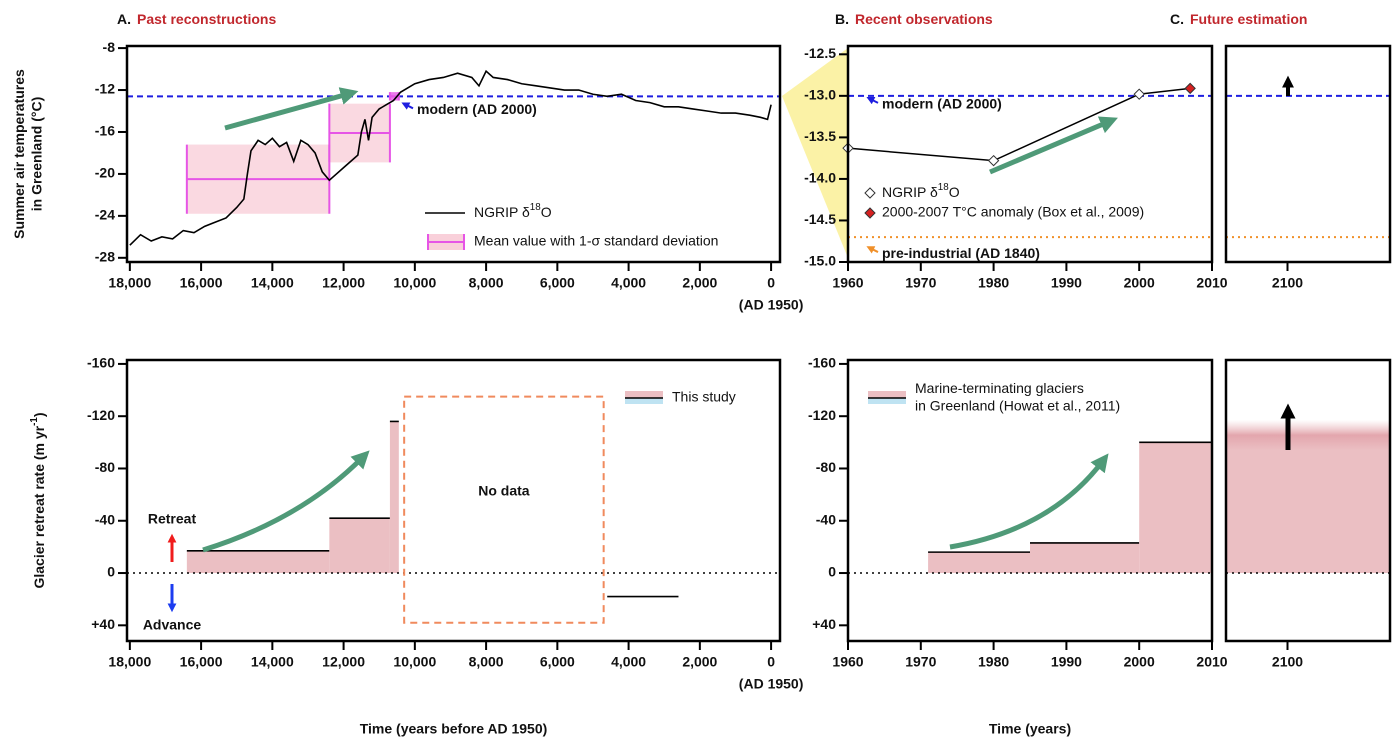 This screenshot has width=1400, height=744. Describe the element at coordinates (910, 192) in the screenshot. I see `legend-label-part: NGRIP δ` at that location.